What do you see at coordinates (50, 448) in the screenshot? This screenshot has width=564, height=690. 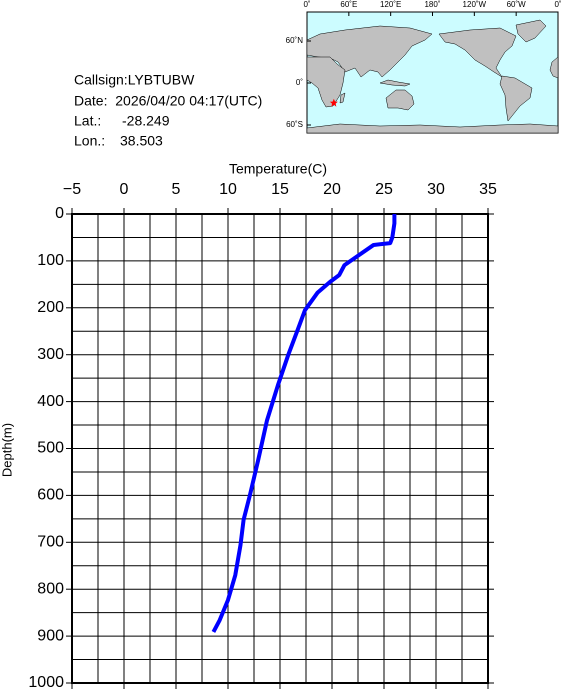 I see `y-tick-label: 500` at bounding box center [50, 448].